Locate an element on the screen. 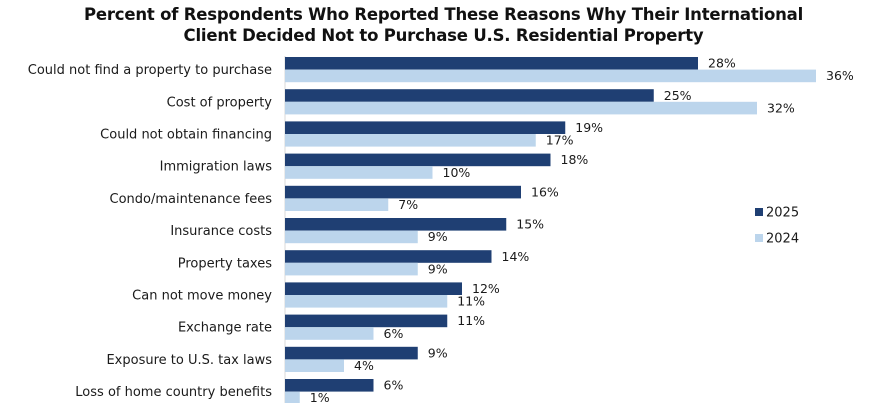 The width and height of the screenshot is (887, 403). value-label-2025: 12% is located at coordinates (486, 288).